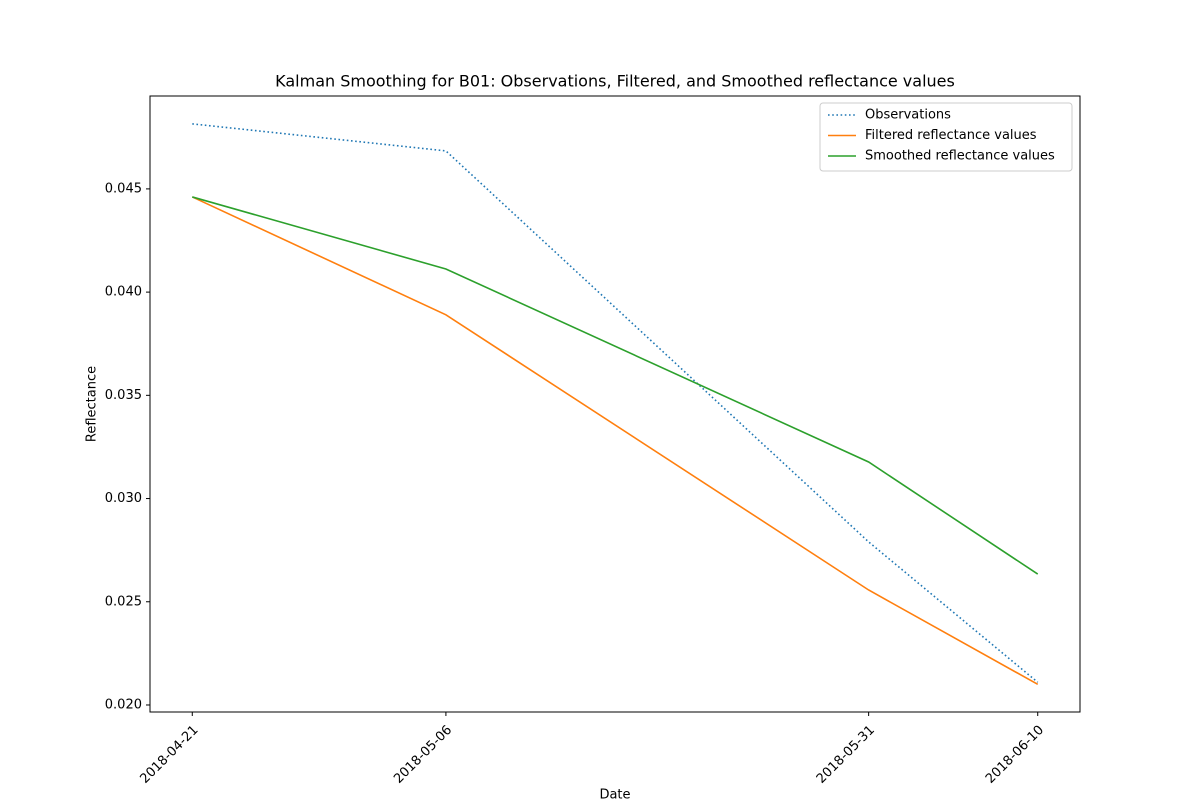 This screenshot has width=1200, height=800. I want to click on legend-label: Observations, so click(908, 115).